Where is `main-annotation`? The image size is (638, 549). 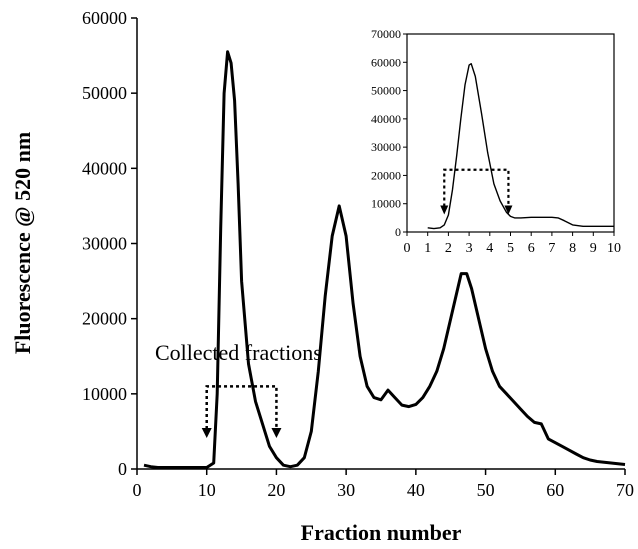 main-annotation is located at coordinates (241, 411).